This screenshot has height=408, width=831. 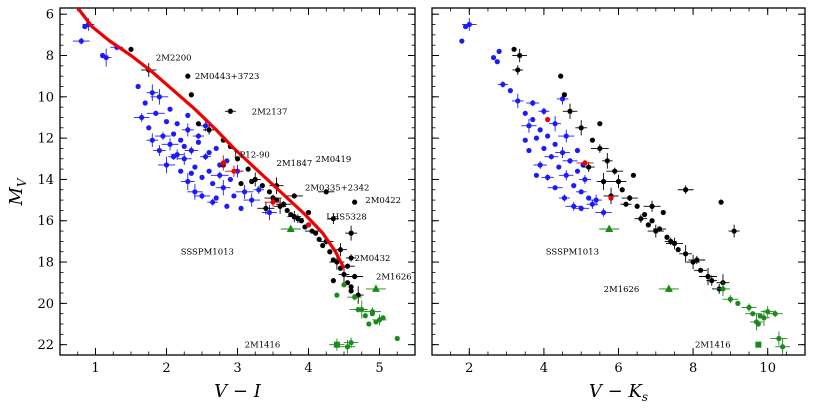 I want to click on data-point-square, so click(x=758, y=344).